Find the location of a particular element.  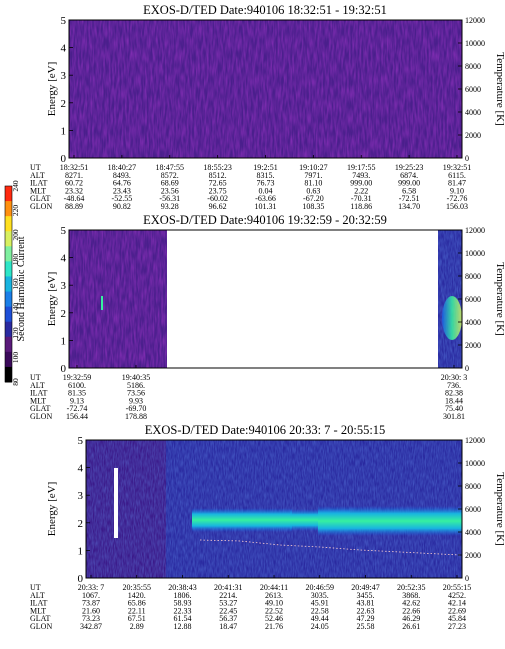

orbit-row-value: 18:47:55 is located at coordinates (170, 167).